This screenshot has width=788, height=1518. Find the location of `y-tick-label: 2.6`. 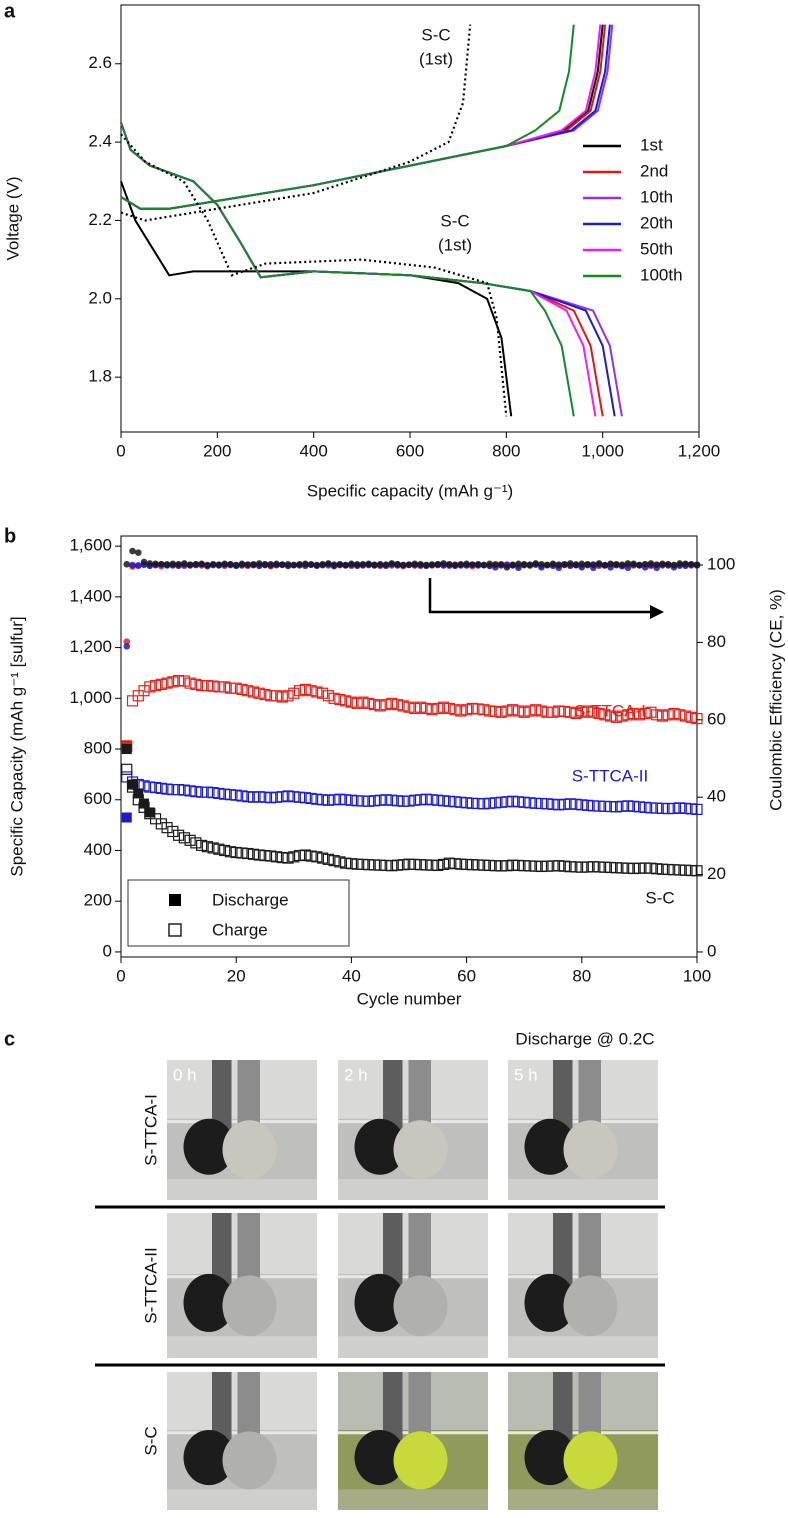

y-tick-label: 2.6 is located at coordinates (100, 62).